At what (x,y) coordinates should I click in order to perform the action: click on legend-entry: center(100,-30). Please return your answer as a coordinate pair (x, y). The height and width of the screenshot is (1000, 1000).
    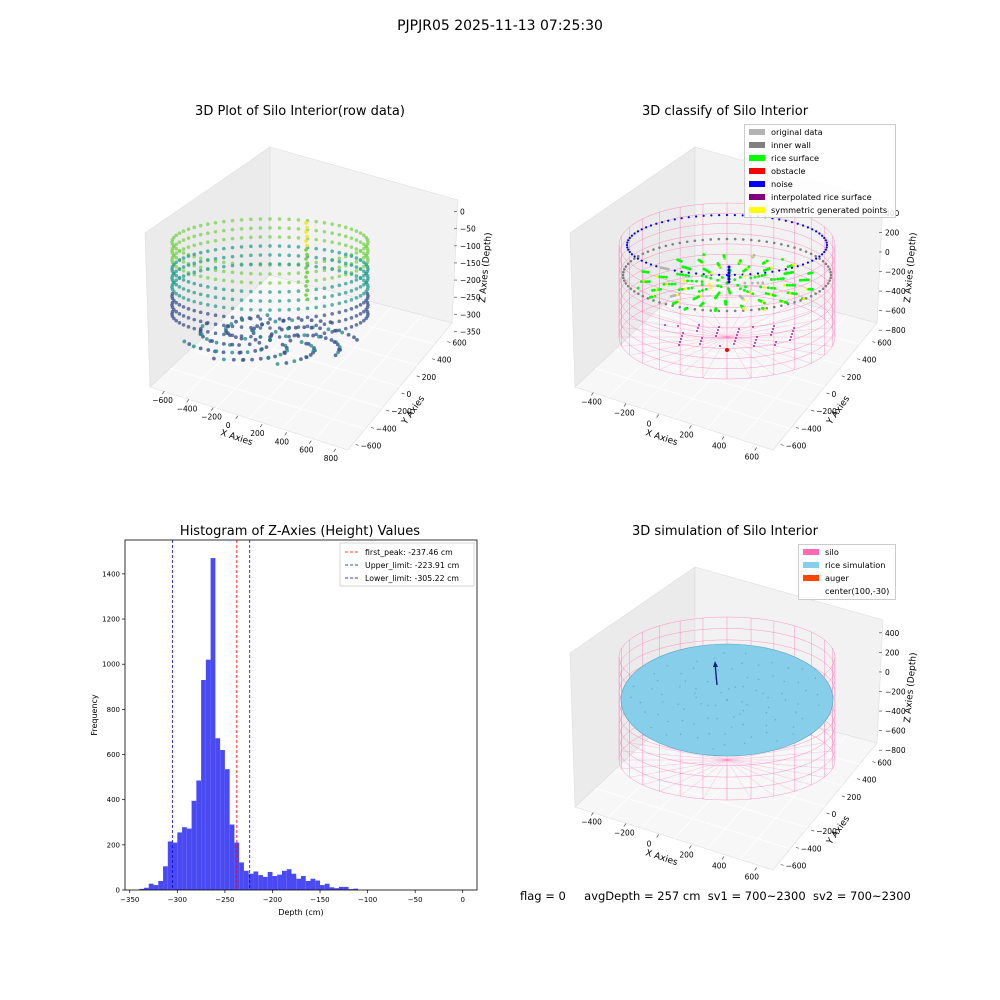
    Looking at the image, I should click on (847, 590).